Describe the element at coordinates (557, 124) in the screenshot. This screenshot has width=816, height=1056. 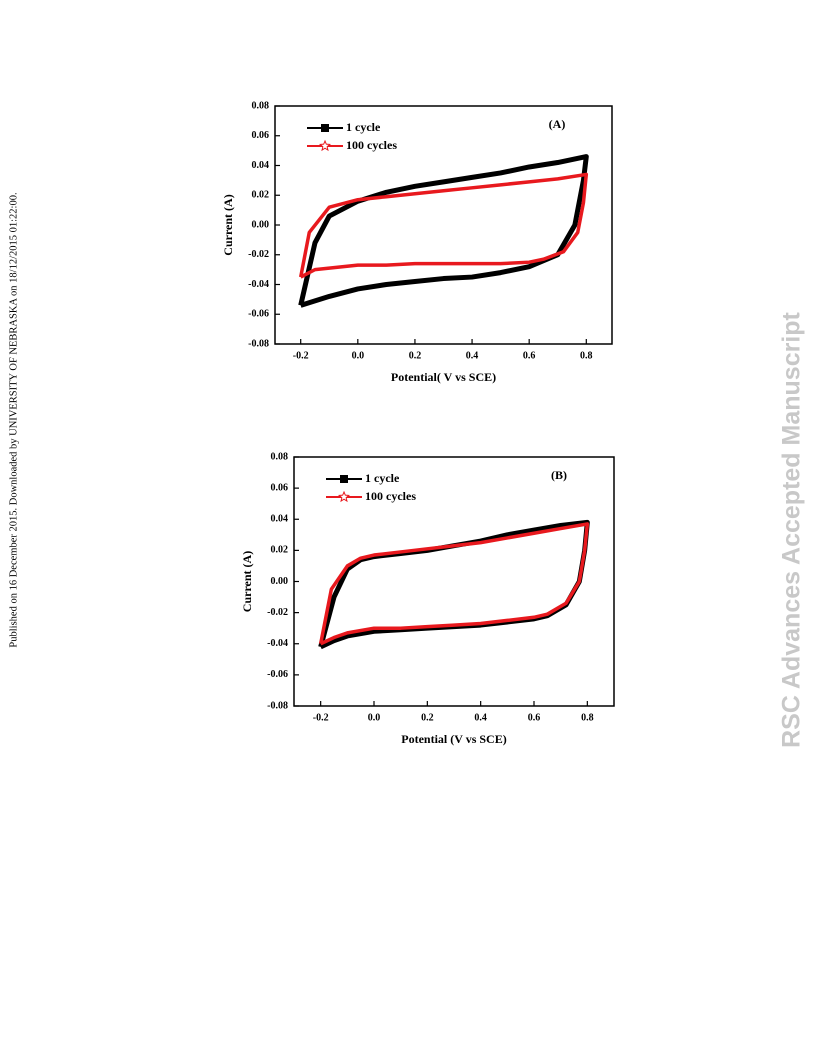
I see `panel-label: (A)` at that location.